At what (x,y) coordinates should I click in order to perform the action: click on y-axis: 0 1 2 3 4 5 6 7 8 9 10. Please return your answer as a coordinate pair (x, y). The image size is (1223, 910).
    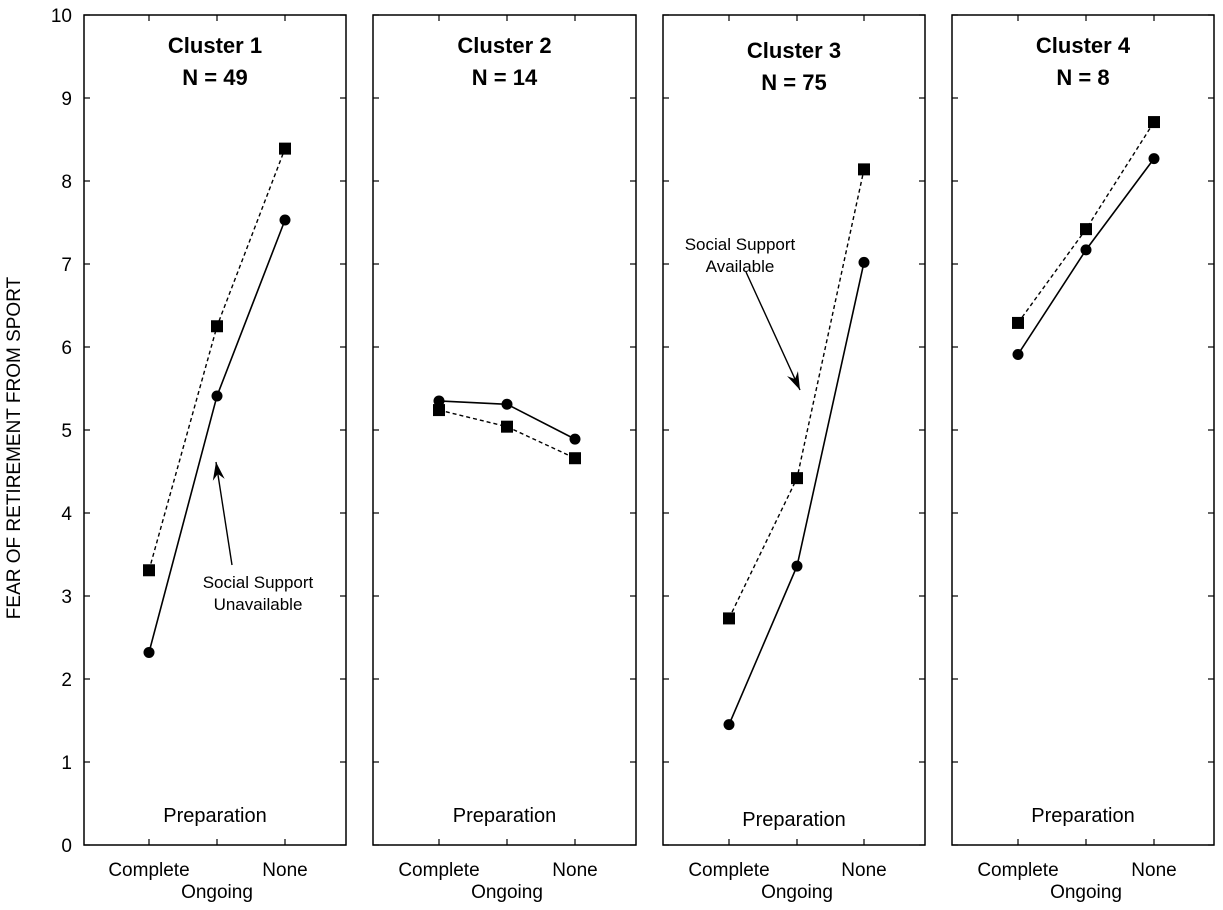
    Looking at the image, I should click on (62, 431).